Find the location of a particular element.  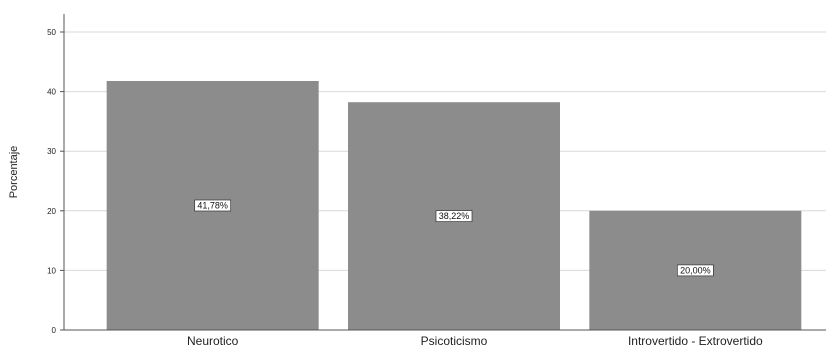

data-label: 41,78% is located at coordinates (212, 205).